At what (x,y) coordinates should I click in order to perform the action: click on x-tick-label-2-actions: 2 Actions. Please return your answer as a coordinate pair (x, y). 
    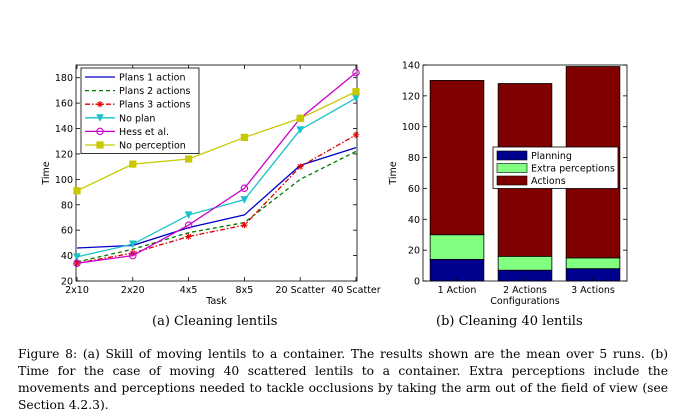
    Looking at the image, I should click on (525, 290).